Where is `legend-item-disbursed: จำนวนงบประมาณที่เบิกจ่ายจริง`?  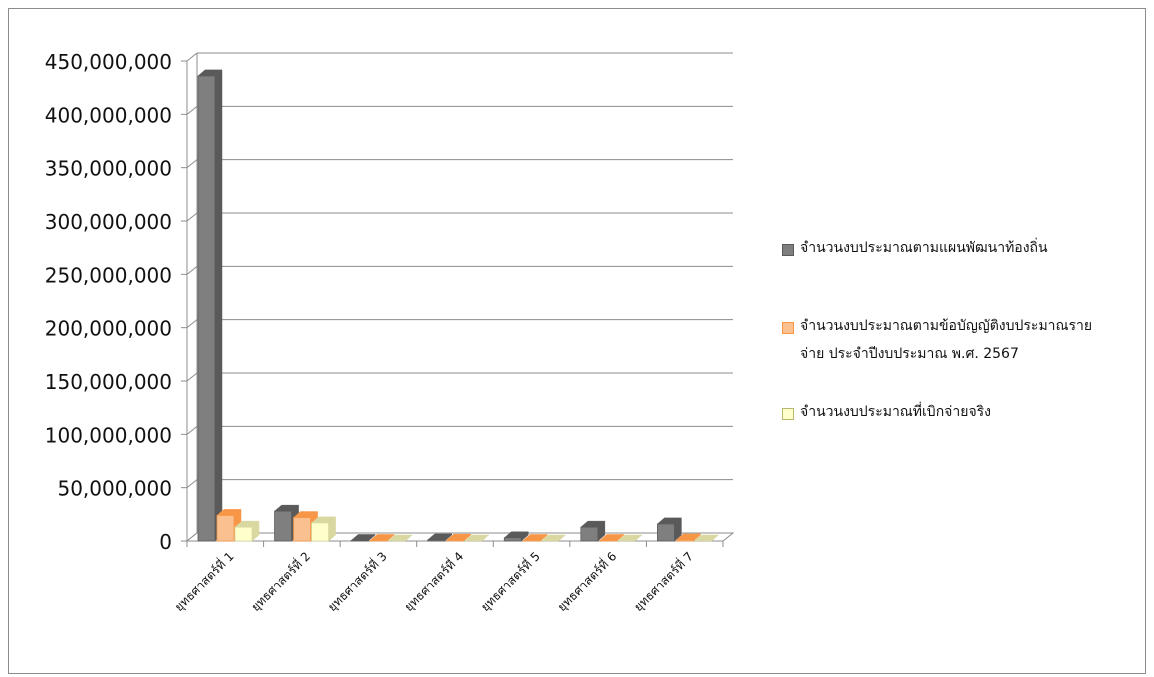
legend-item-disbursed: จำนวนงบประมาณที่เบิกจ่ายจริง is located at coordinates (961, 415).